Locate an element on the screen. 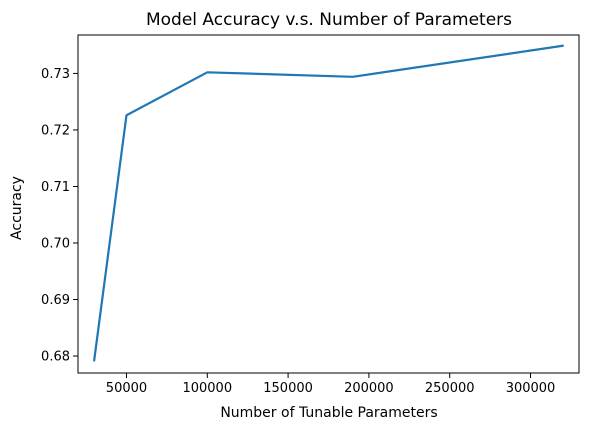 The image size is (594, 431). y-tick-label: 0.71 is located at coordinates (55, 187).